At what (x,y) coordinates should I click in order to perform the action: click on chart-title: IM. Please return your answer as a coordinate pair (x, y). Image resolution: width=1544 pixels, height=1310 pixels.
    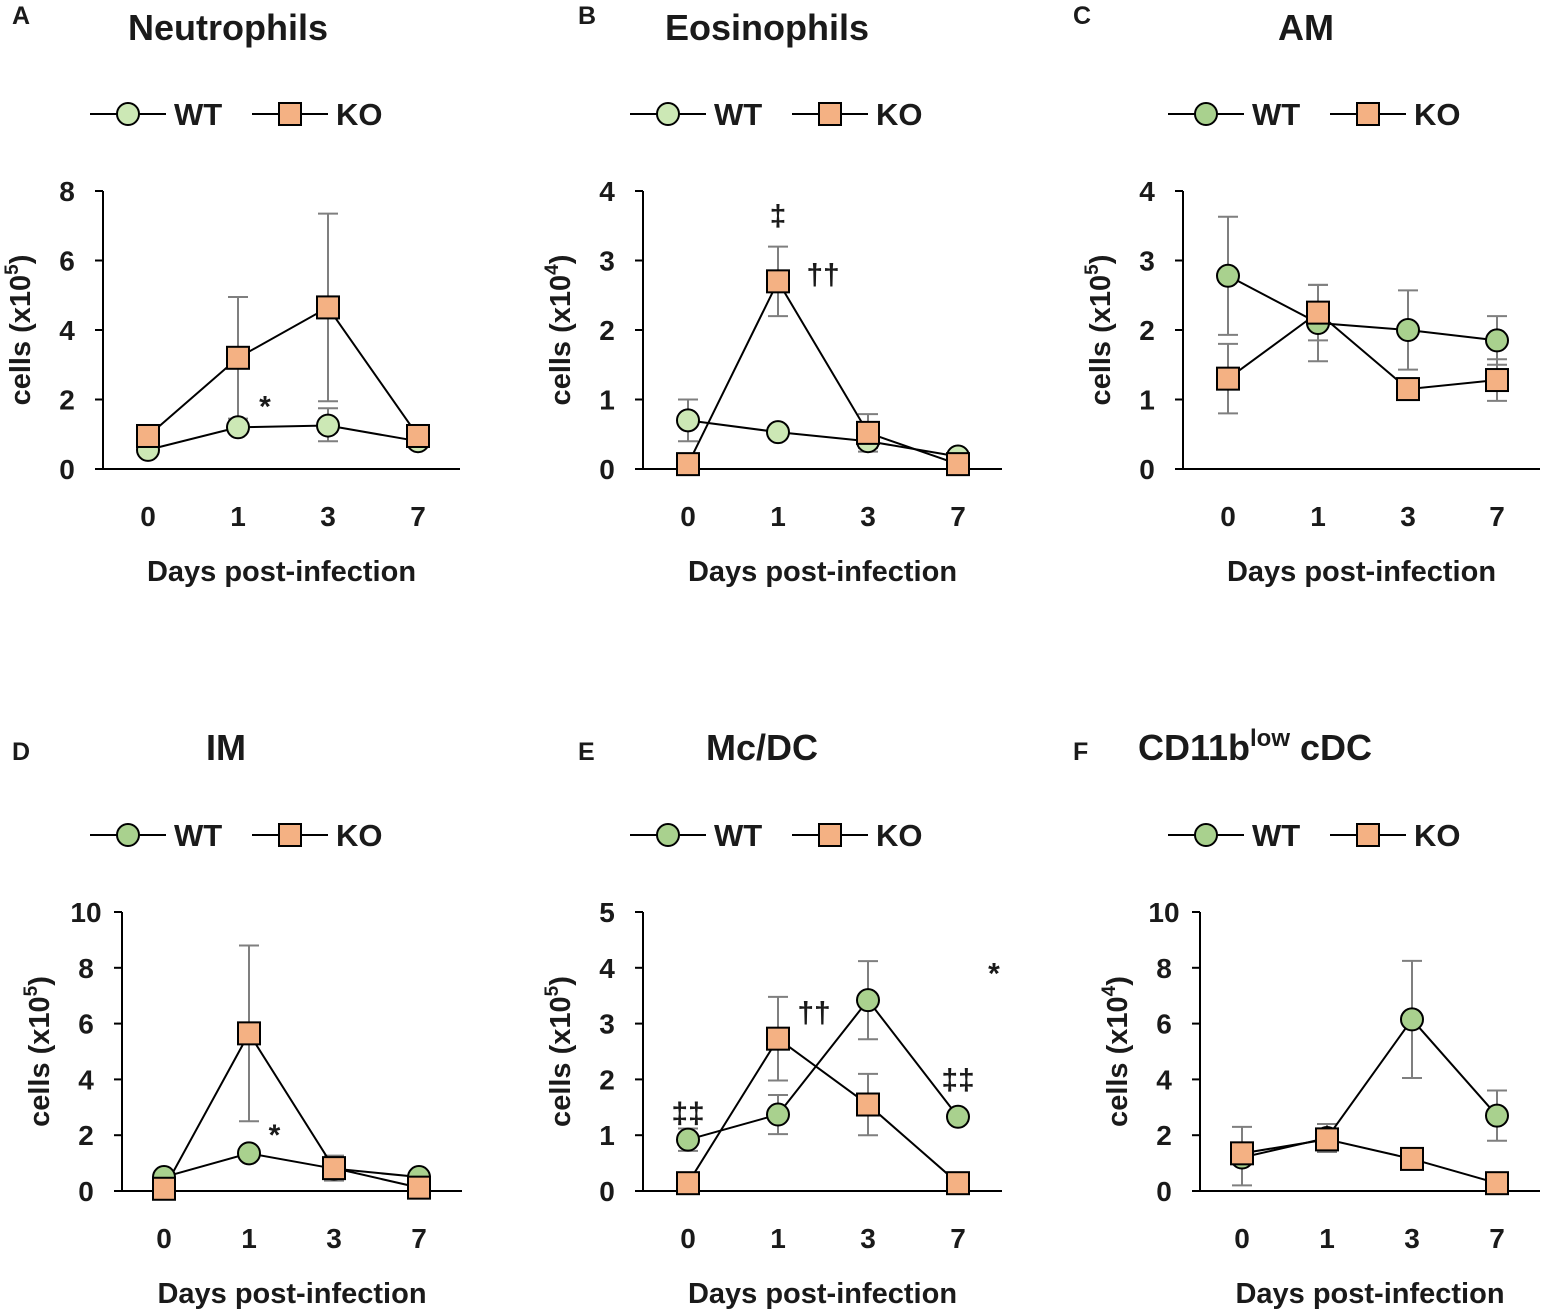
    Looking at the image, I should click on (226, 747).